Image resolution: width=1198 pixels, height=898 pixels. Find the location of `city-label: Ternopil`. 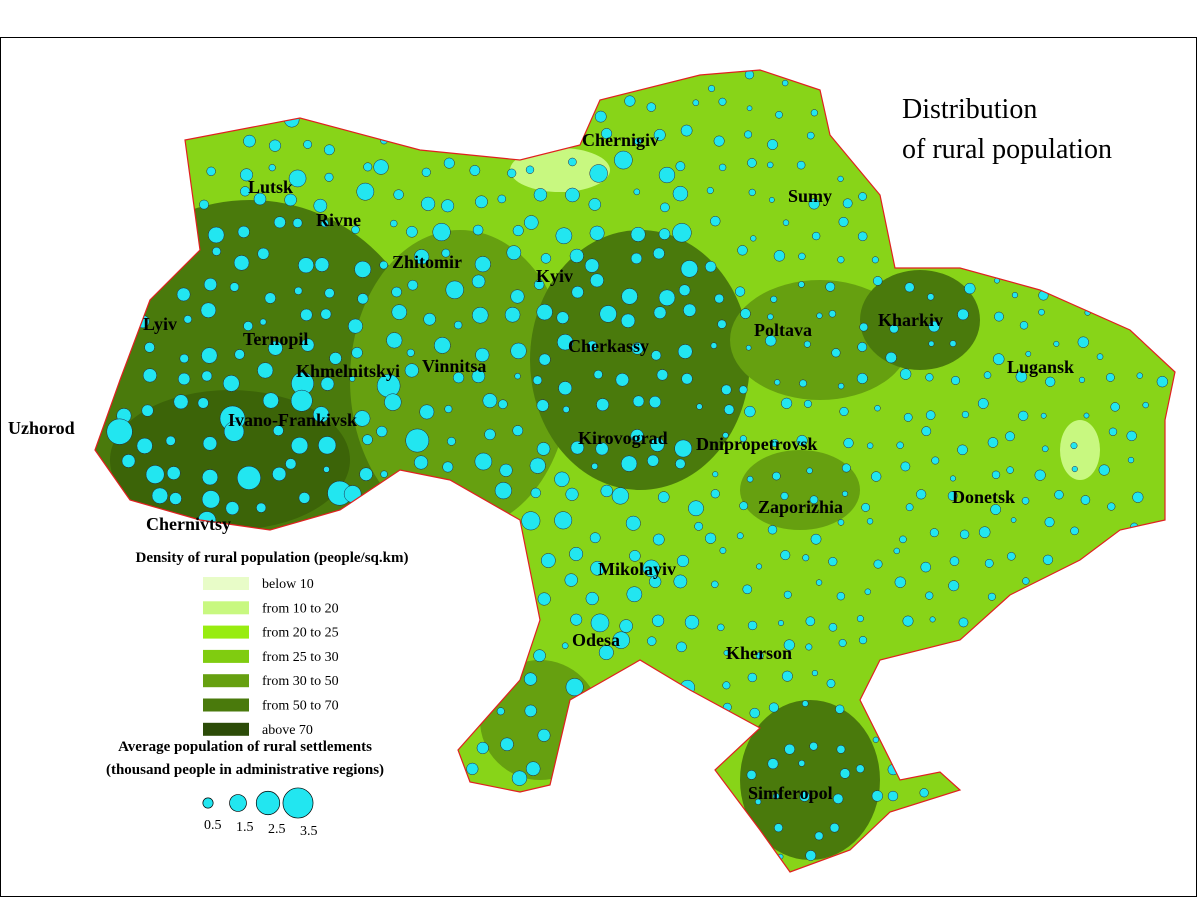

city-label: Ternopil is located at coordinates (275, 339).